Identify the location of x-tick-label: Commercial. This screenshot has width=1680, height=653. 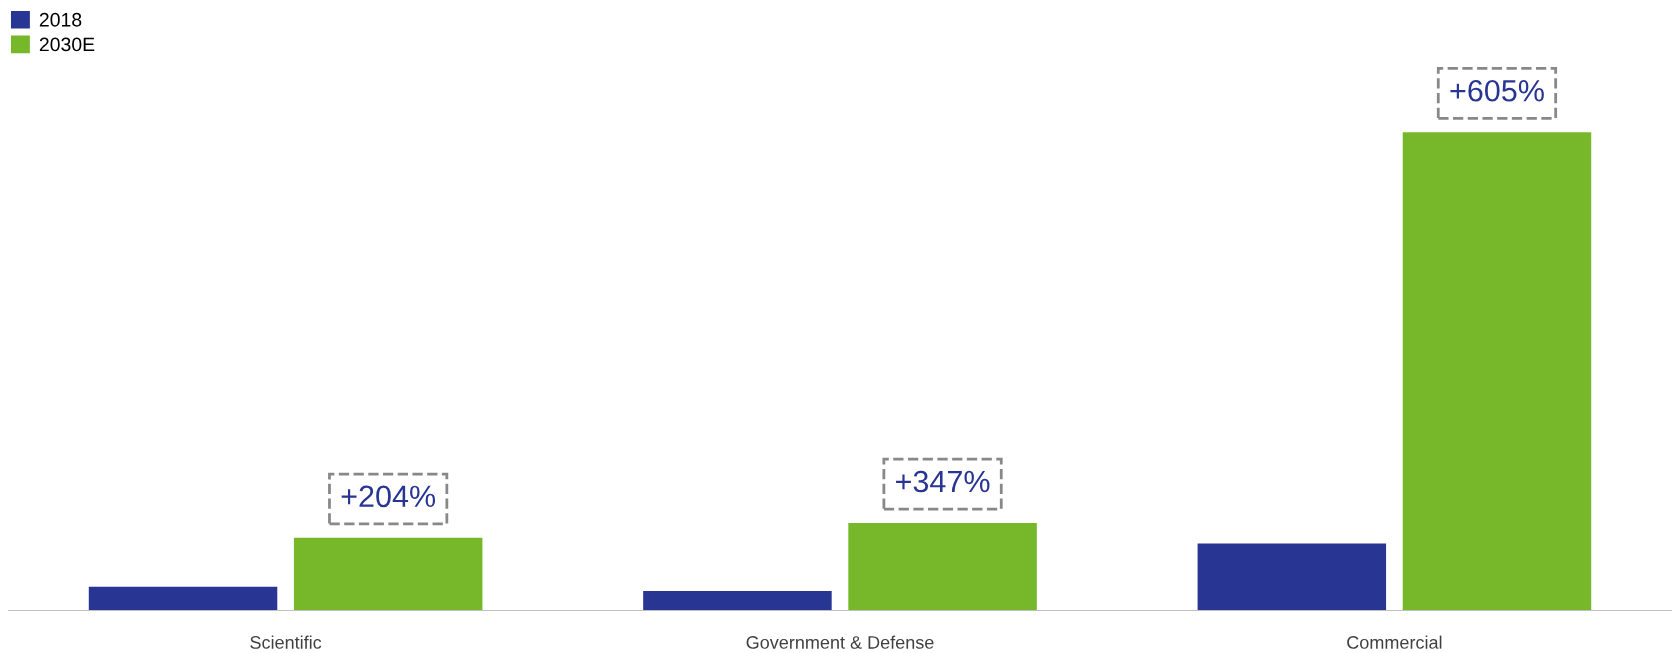
(1394, 642).